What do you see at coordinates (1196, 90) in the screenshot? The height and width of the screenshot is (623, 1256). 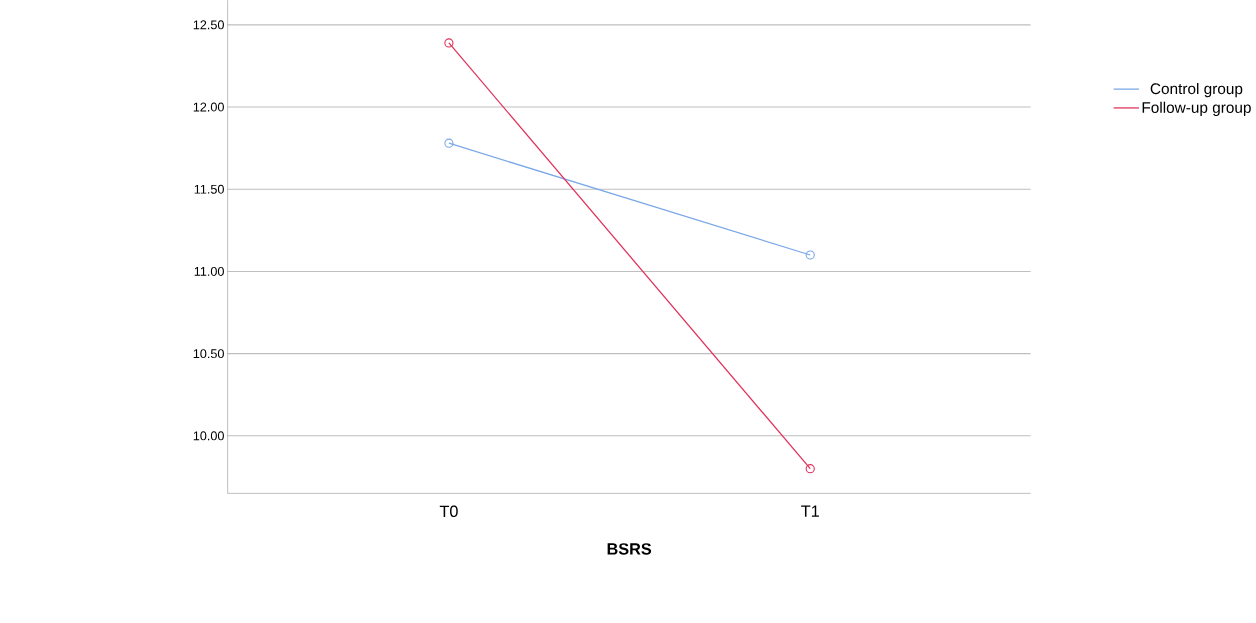 I see `legend-label: Control group` at bounding box center [1196, 90].